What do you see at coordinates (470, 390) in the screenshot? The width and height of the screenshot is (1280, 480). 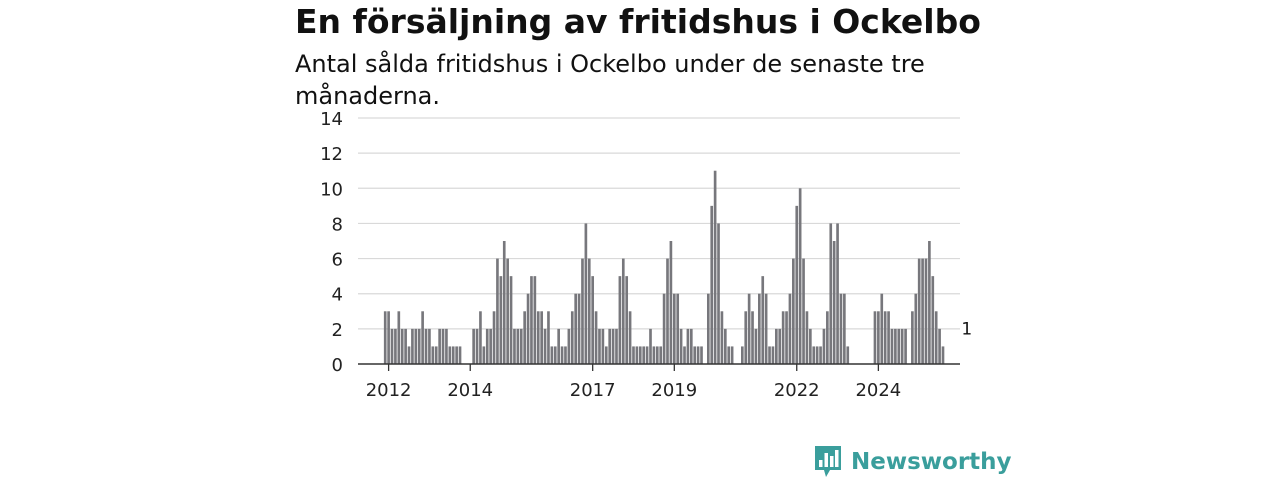 I see `x-tick-label: 2014` at bounding box center [470, 390].